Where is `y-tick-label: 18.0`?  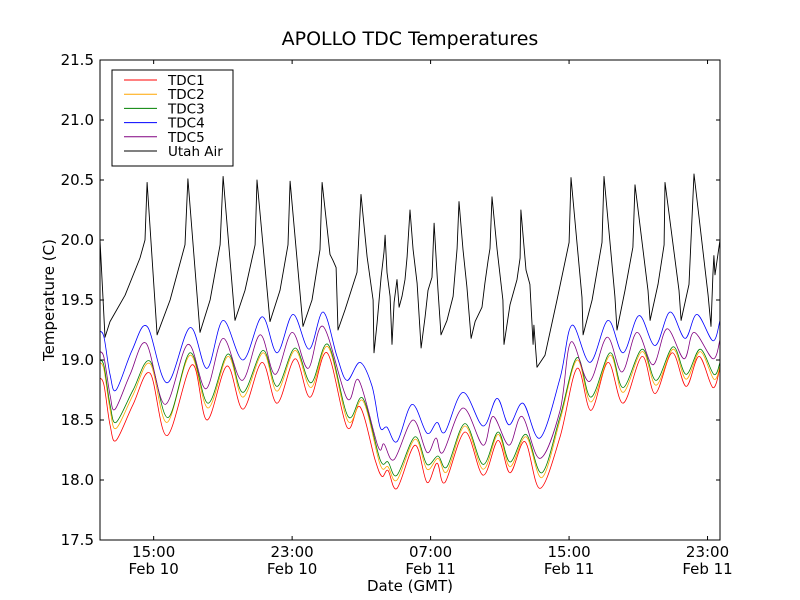 y-tick-label: 18.0 is located at coordinates (77, 480).